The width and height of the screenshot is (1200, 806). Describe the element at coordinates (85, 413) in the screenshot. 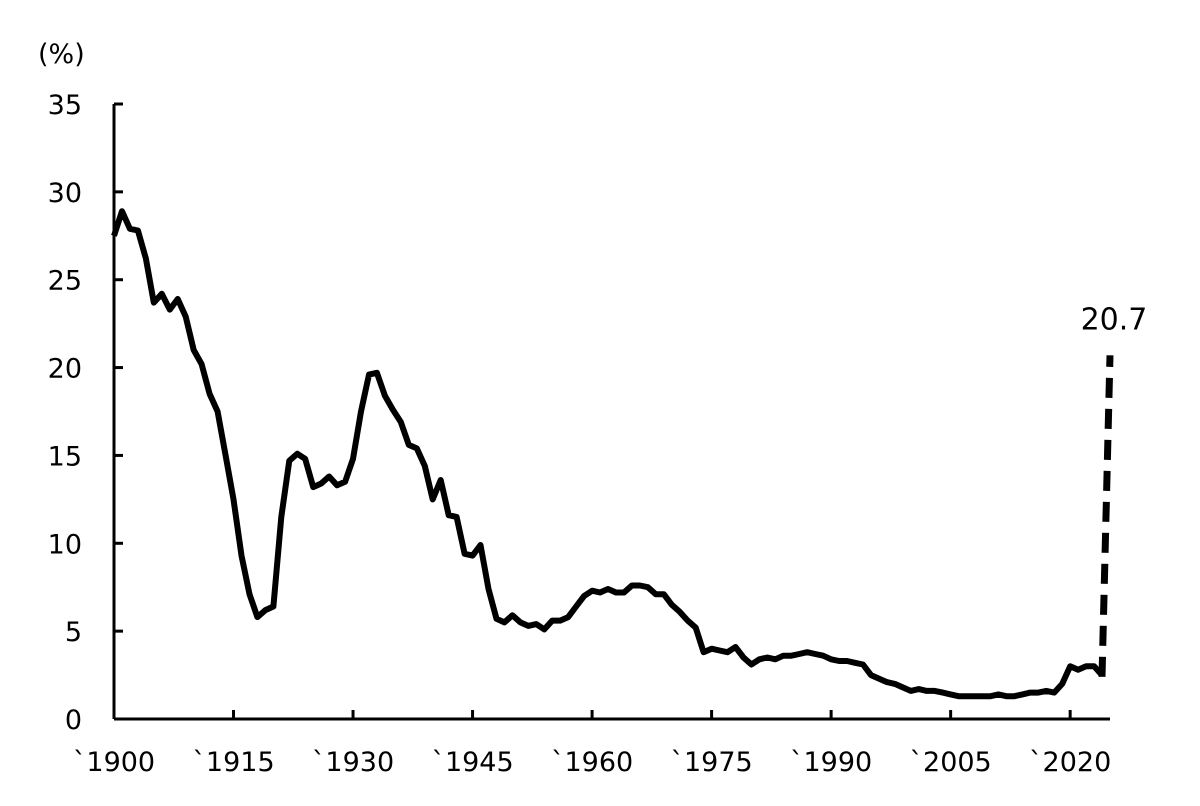

I see `y-axis-ticks: 0 5 10 15 20 25 30 35` at that location.